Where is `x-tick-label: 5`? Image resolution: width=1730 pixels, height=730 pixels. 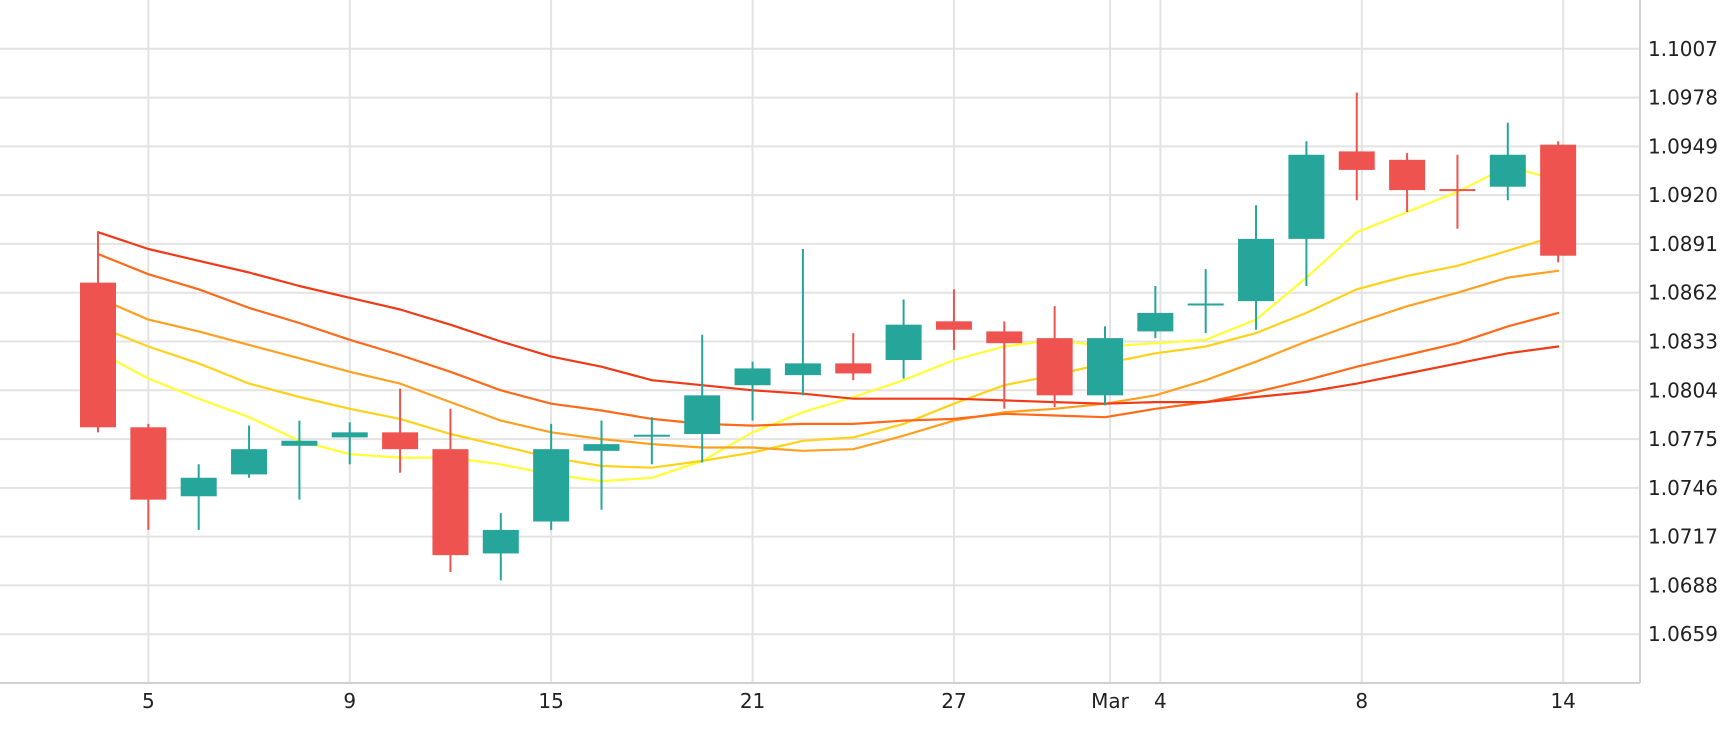
x-tick-label: 5 is located at coordinates (148, 701).